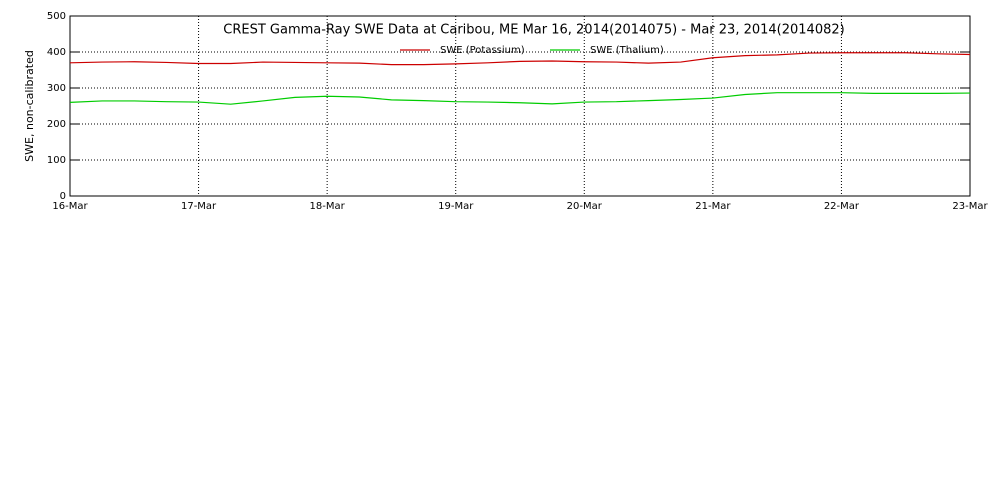 The width and height of the screenshot is (1000, 500). What do you see at coordinates (56, 160) in the screenshot?
I see `y-tick-label: 100` at bounding box center [56, 160].